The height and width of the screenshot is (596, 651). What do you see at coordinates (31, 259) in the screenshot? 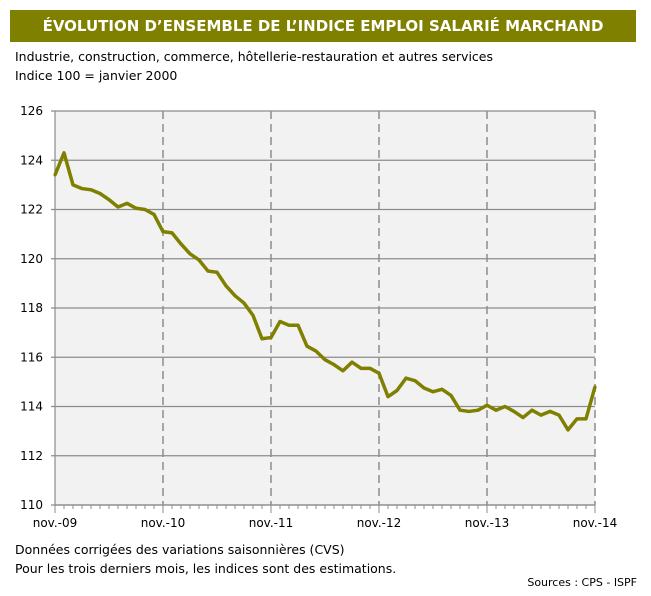
I see `y-tick-label: 120` at bounding box center [31, 259].